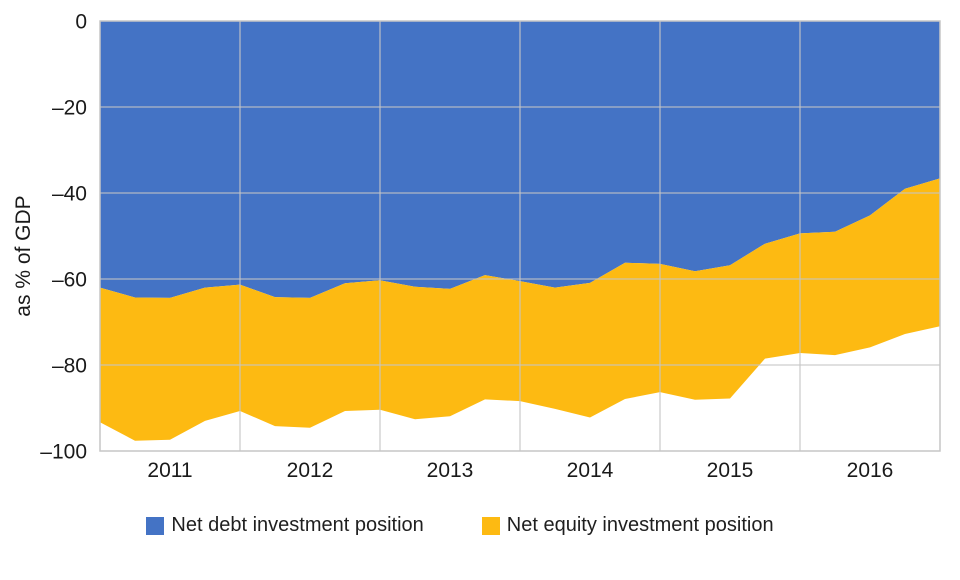 Image resolution: width=960 pixels, height=580 pixels. Describe the element at coordinates (450, 470) in the screenshot. I see `x-year-label: 2013` at that location.